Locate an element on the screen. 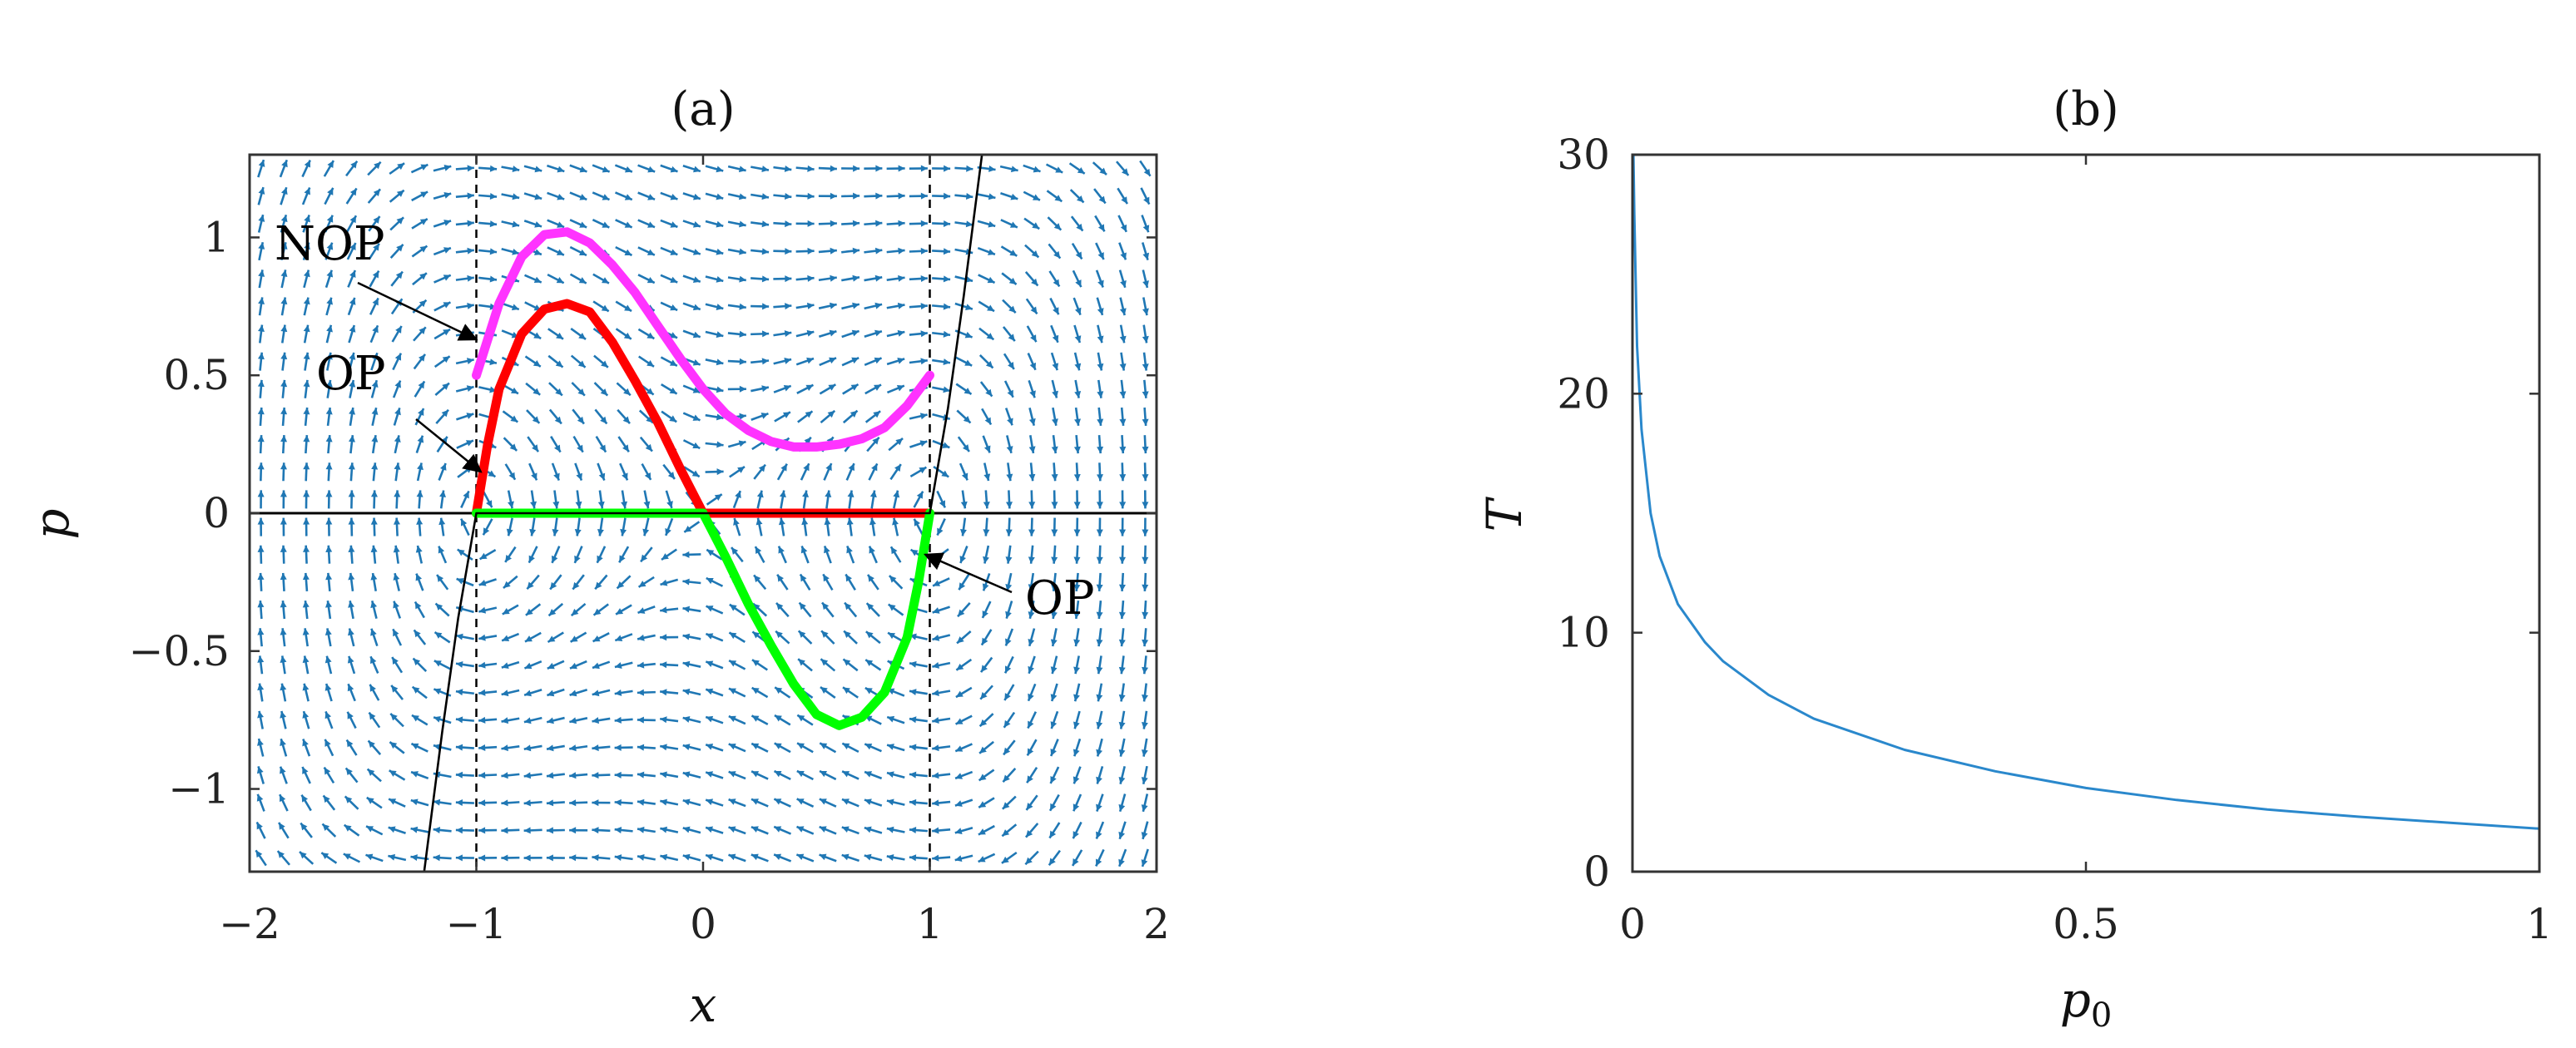  y-tick-label-b: 30 is located at coordinates (1584, 155).